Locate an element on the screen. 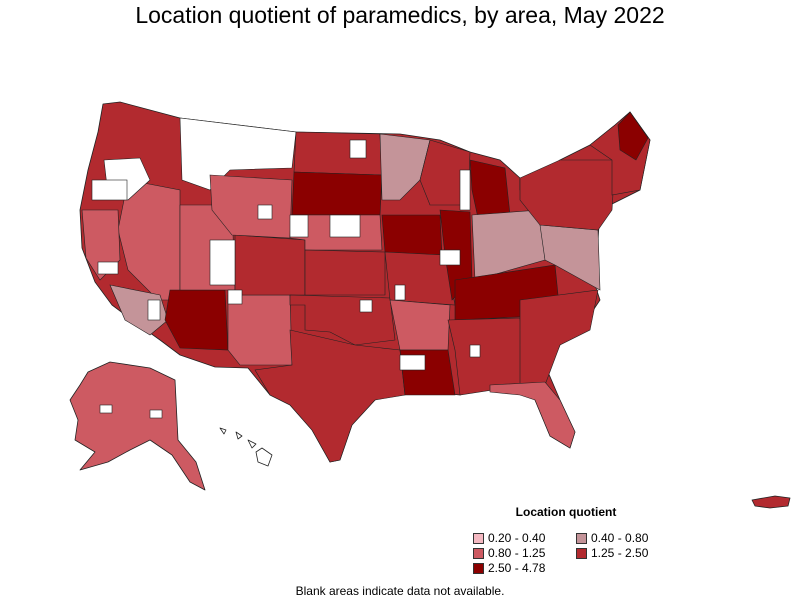  region-florida is located at coordinates (532, 415).